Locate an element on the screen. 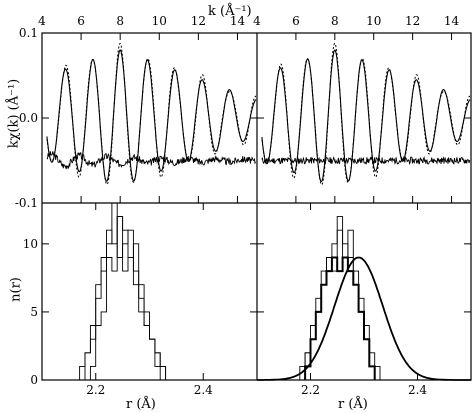  bottom-y-axis-label: n(r) is located at coordinates (16, 289).